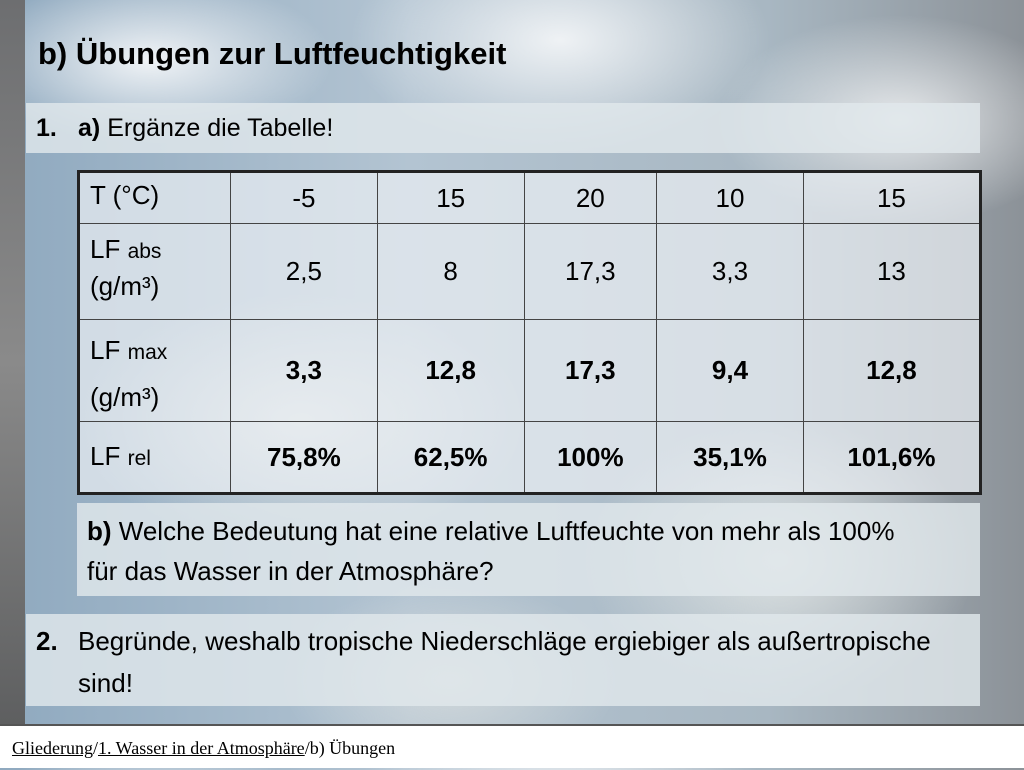  I want to click on table-row: T (°C) -5 15 20 10 15, so click(530, 197).